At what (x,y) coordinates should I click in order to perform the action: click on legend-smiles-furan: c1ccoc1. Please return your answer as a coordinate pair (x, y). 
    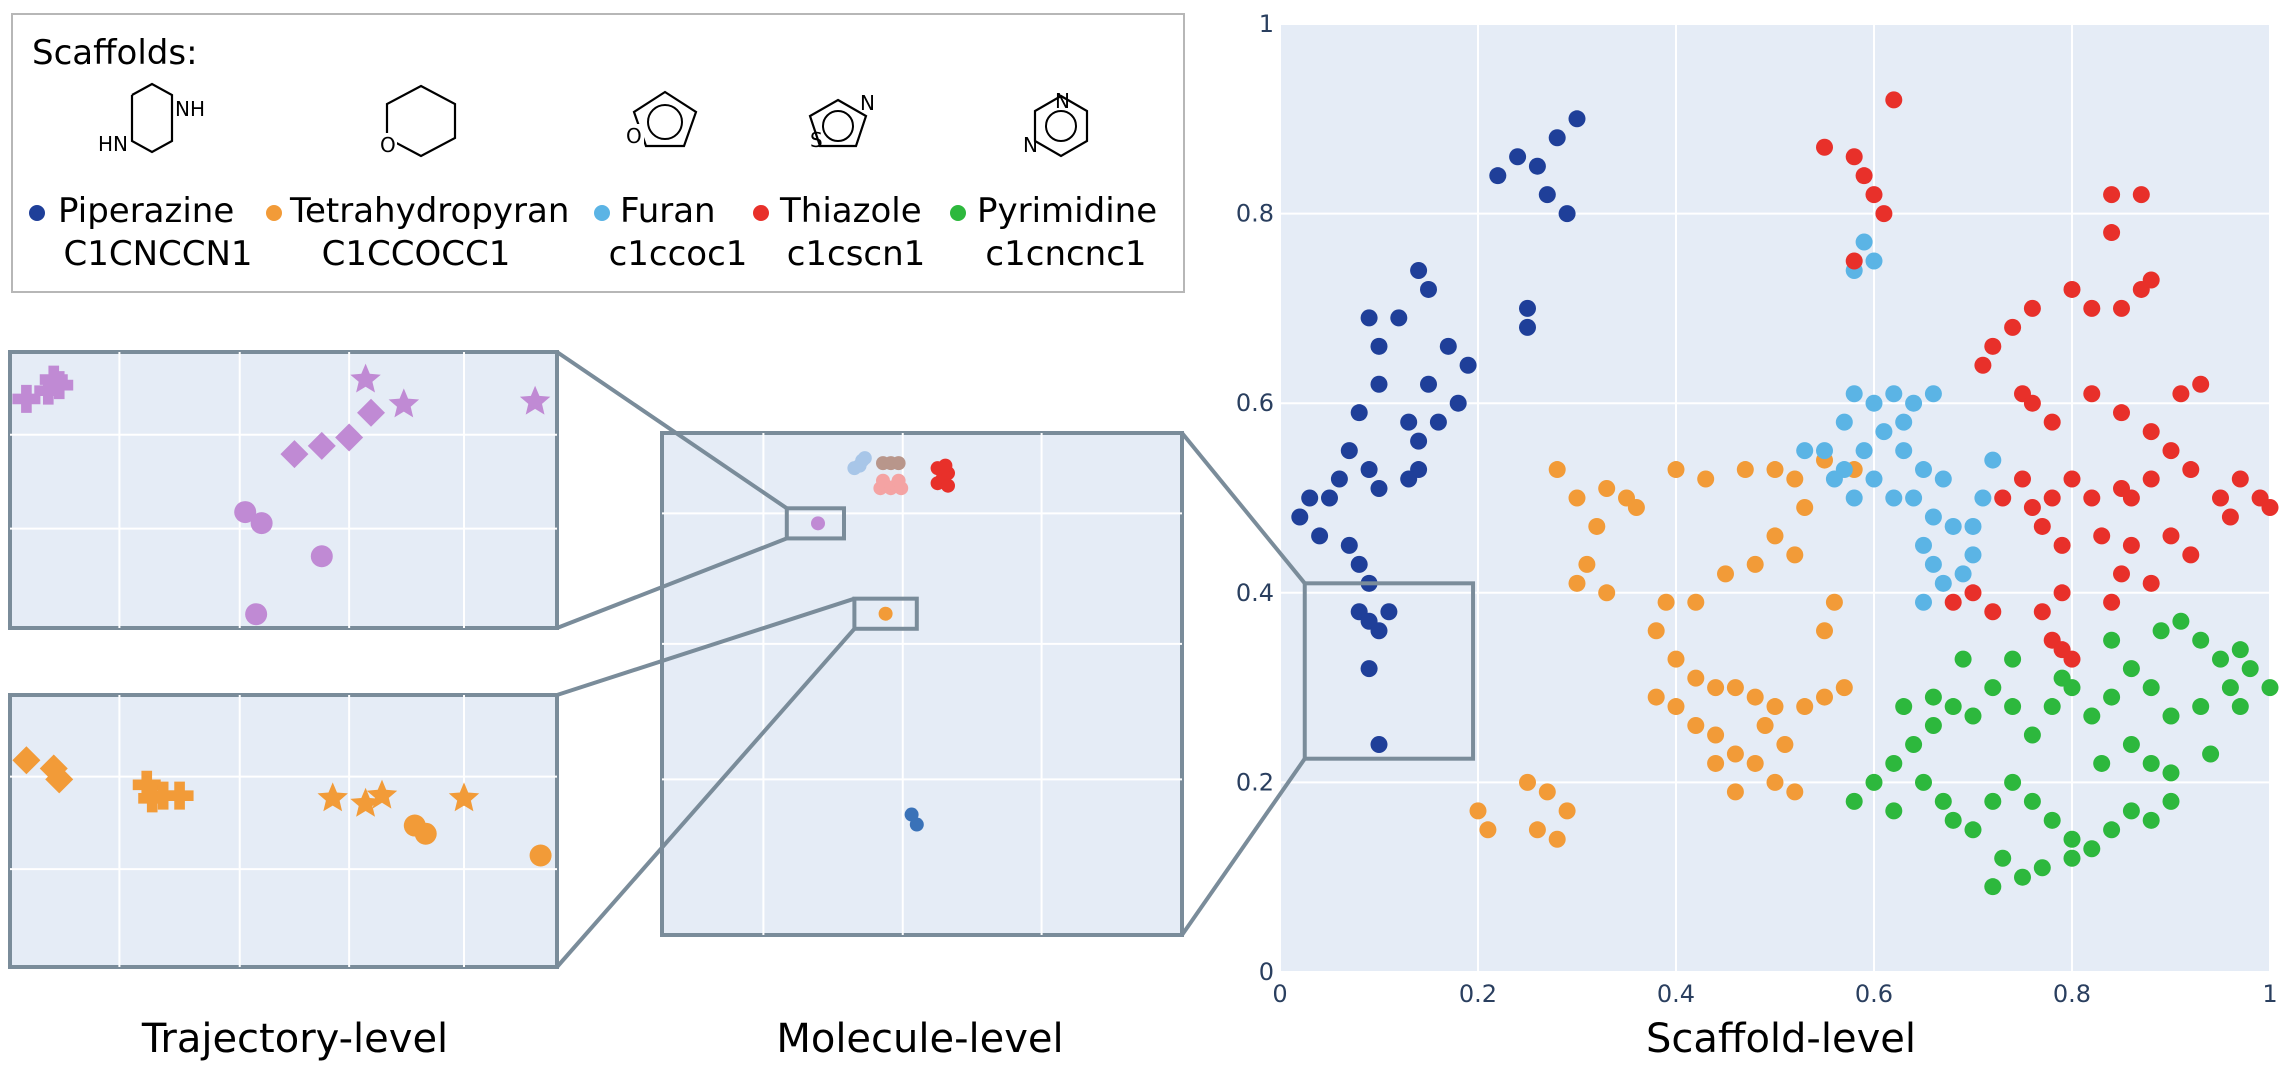
    Looking at the image, I should click on (678, 254).